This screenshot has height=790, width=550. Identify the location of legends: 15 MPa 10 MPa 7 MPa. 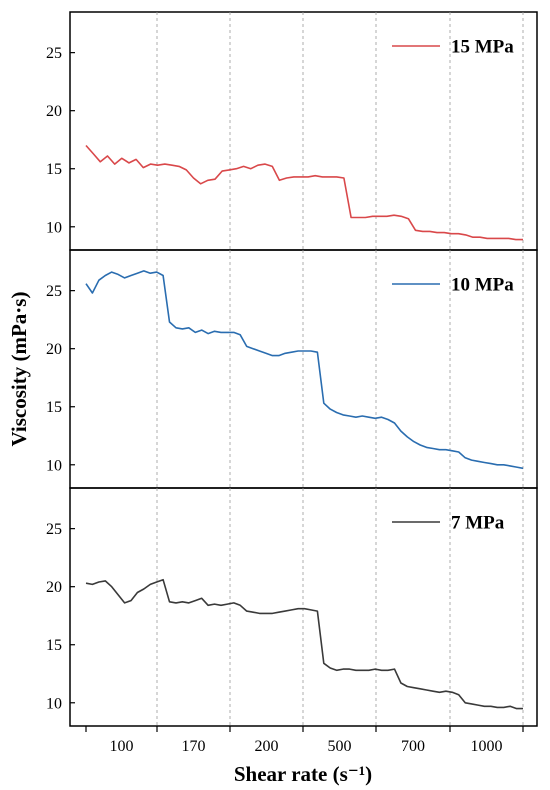
(453, 285).